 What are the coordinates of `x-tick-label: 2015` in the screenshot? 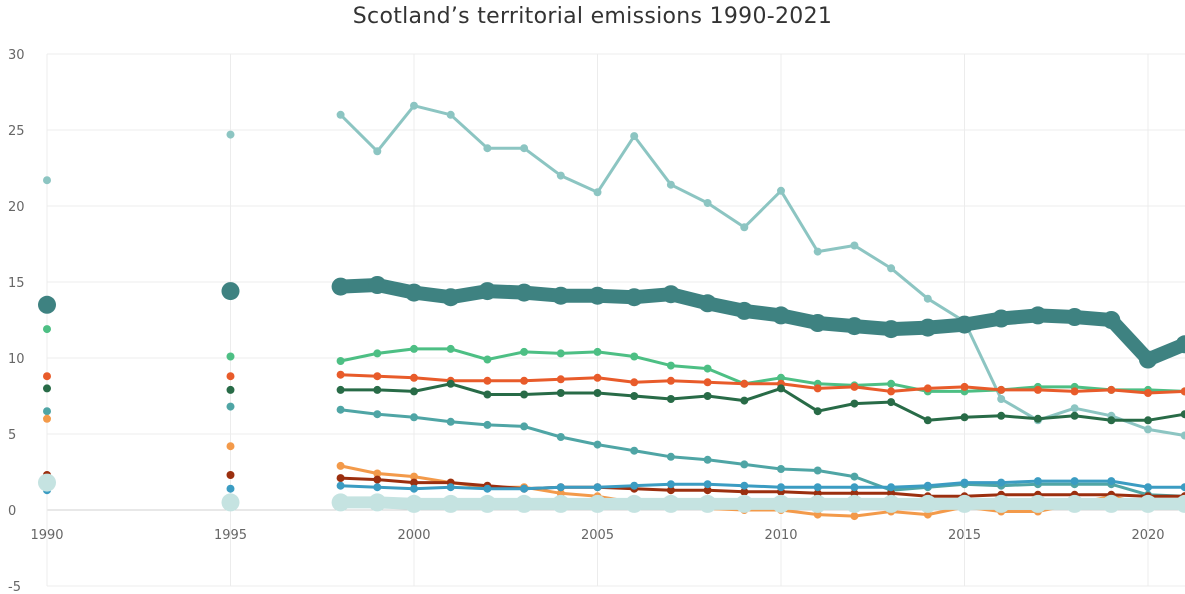 It's located at (964, 535).